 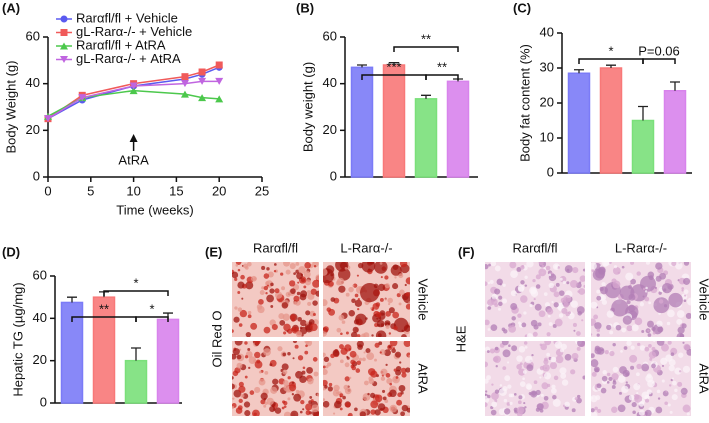 I want to click on x-axis-label: Time (weeks), so click(x=155, y=209).